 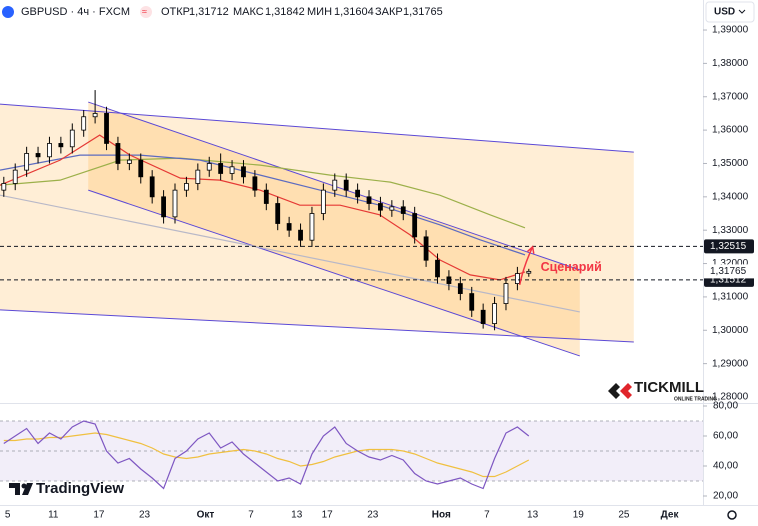 I want to click on last-price-tag, so click(x=729, y=271).